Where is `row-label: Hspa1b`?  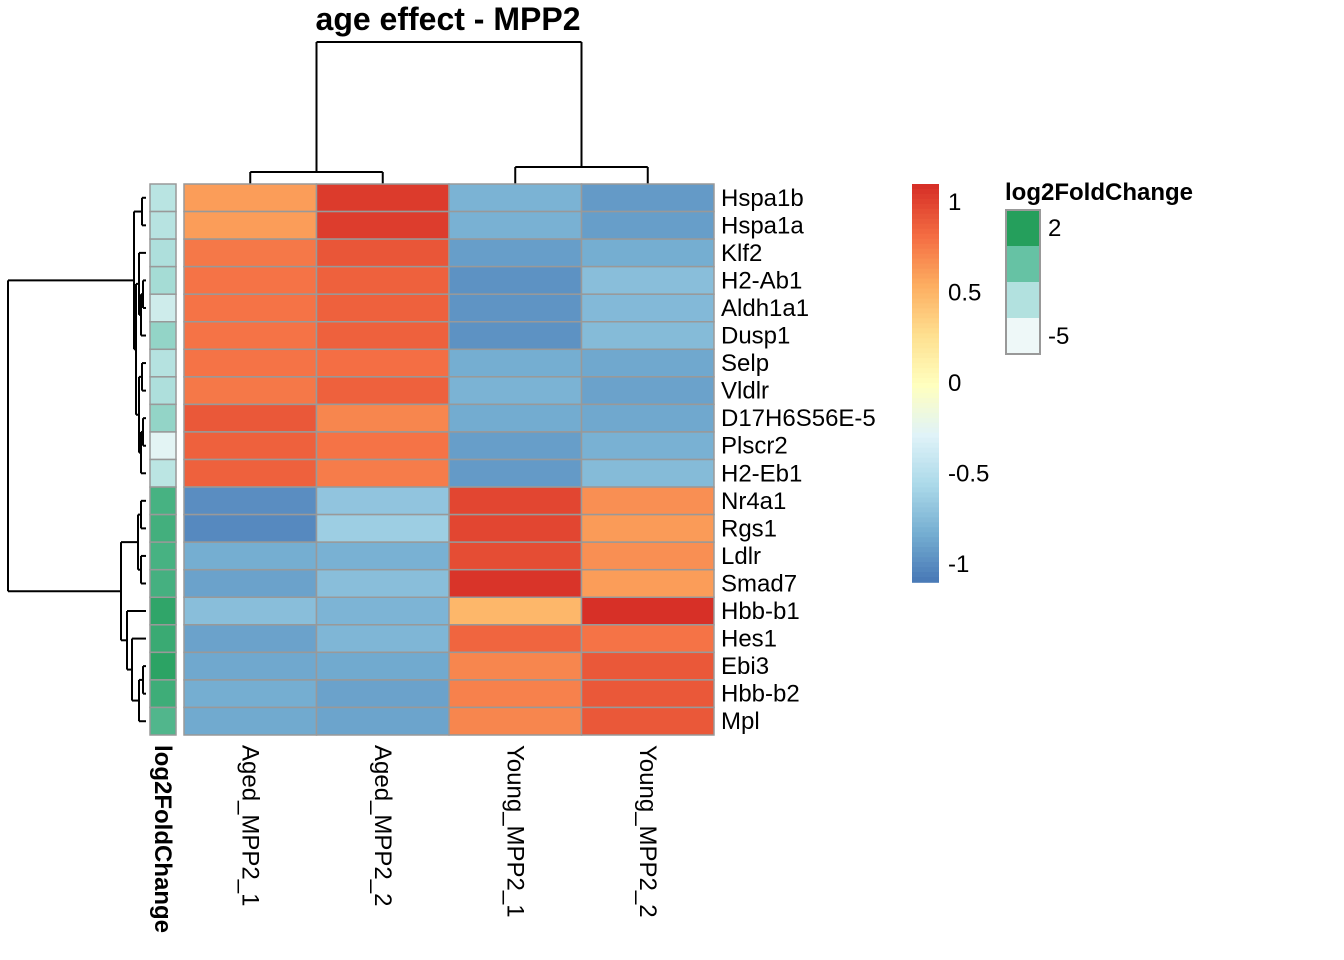
row-label: Hspa1b is located at coordinates (762, 198).